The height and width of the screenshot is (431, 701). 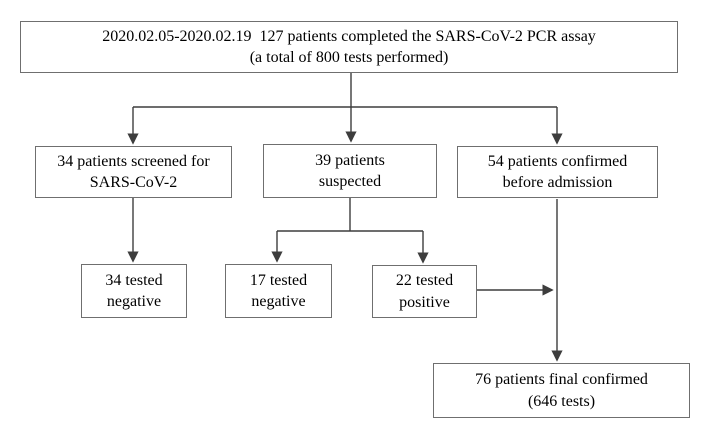 What do you see at coordinates (350, 160) in the screenshot?
I see `node-suspected-line1: 39 patients` at bounding box center [350, 160].